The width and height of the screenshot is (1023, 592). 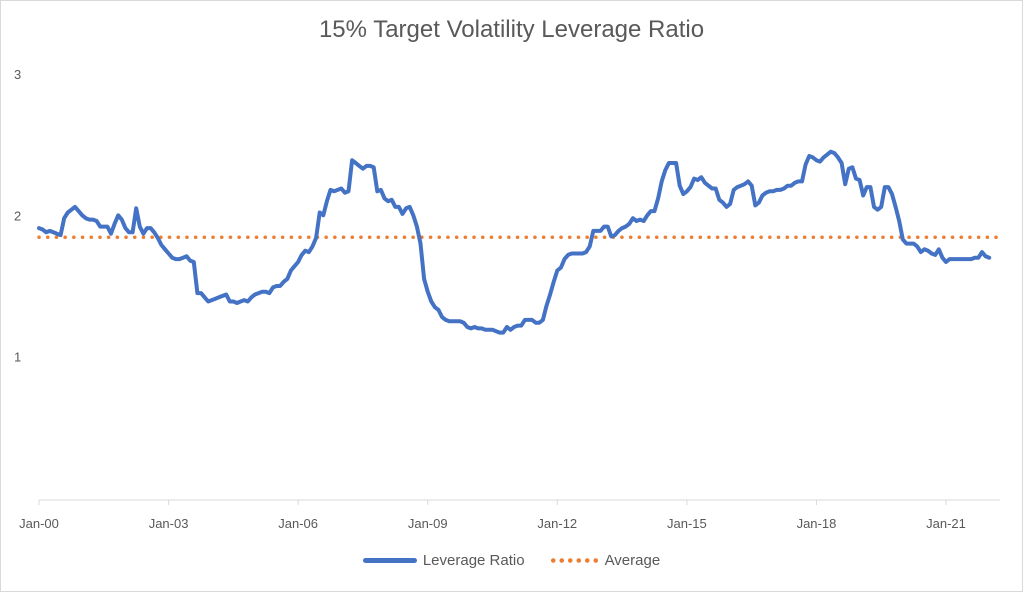 I want to click on chart-title: 15% Target Volatility Leverage Ratio, so click(x=511, y=29).